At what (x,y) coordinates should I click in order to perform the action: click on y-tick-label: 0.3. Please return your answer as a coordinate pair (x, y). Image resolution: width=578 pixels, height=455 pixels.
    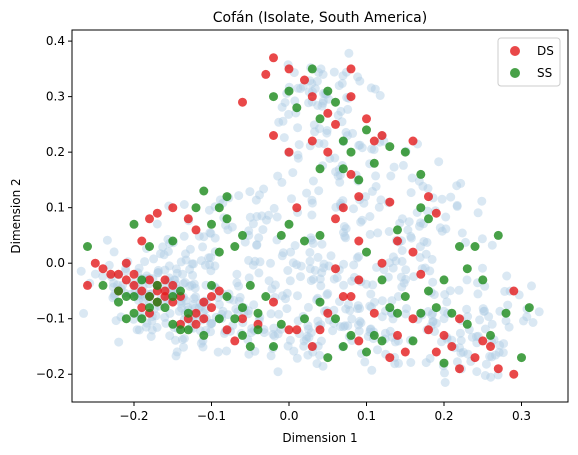
    Looking at the image, I should click on (55, 97).